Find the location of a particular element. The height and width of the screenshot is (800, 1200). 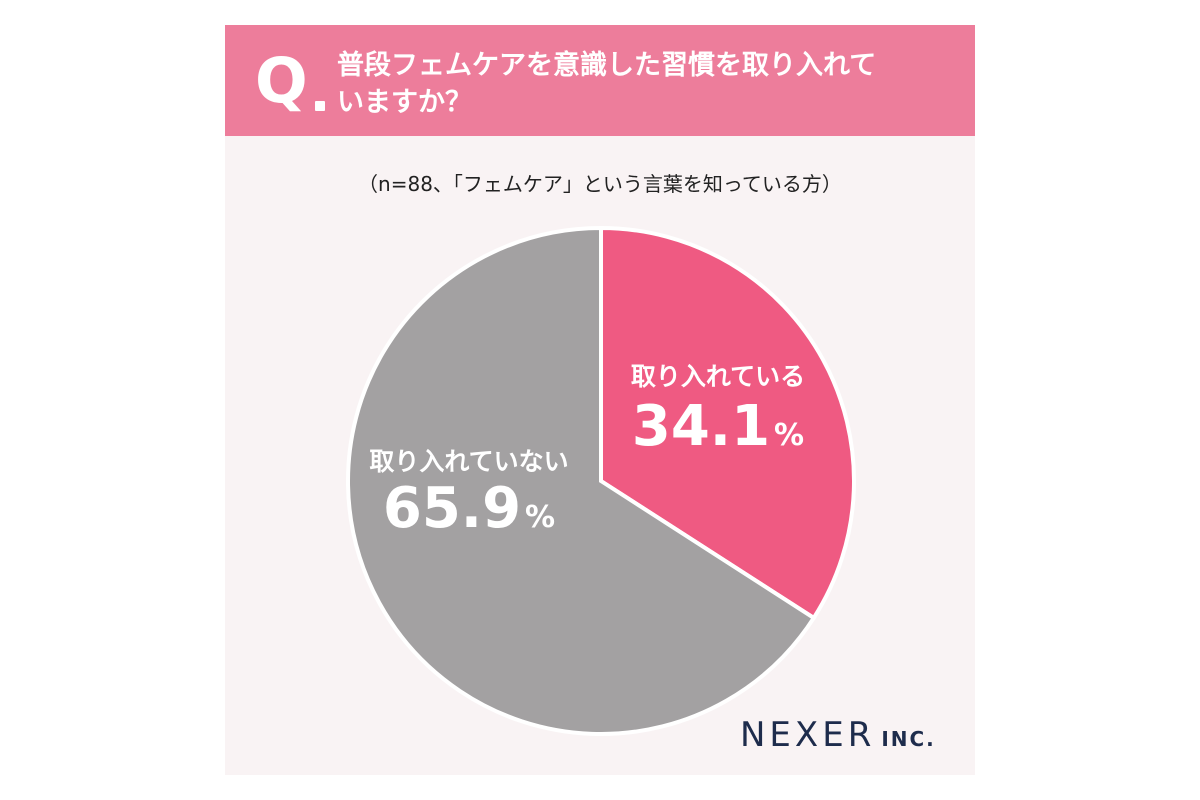

logo-sub: INC. is located at coordinates (908, 739).